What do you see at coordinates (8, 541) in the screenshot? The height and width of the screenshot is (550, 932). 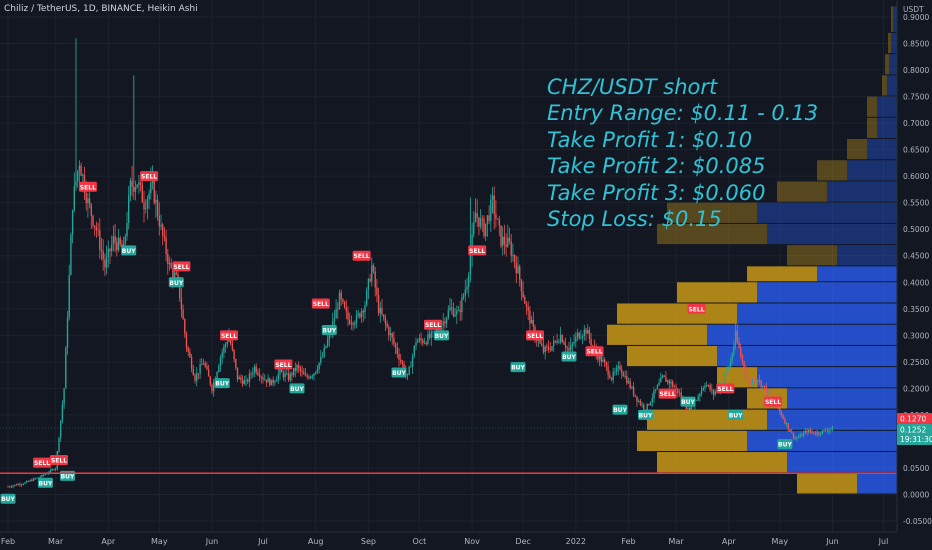 I see `x-tick-label: Feb` at bounding box center [8, 541].